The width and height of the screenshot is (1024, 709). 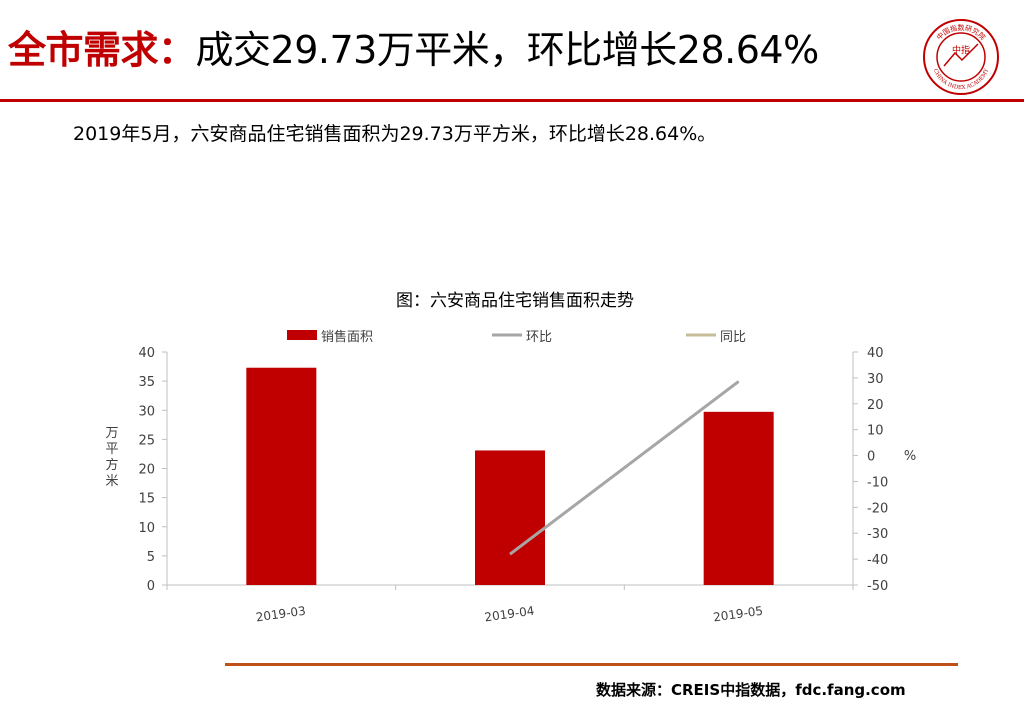 What do you see at coordinates (877, 482) in the screenshot?
I see `right-y-tick-label: -10` at bounding box center [877, 482].